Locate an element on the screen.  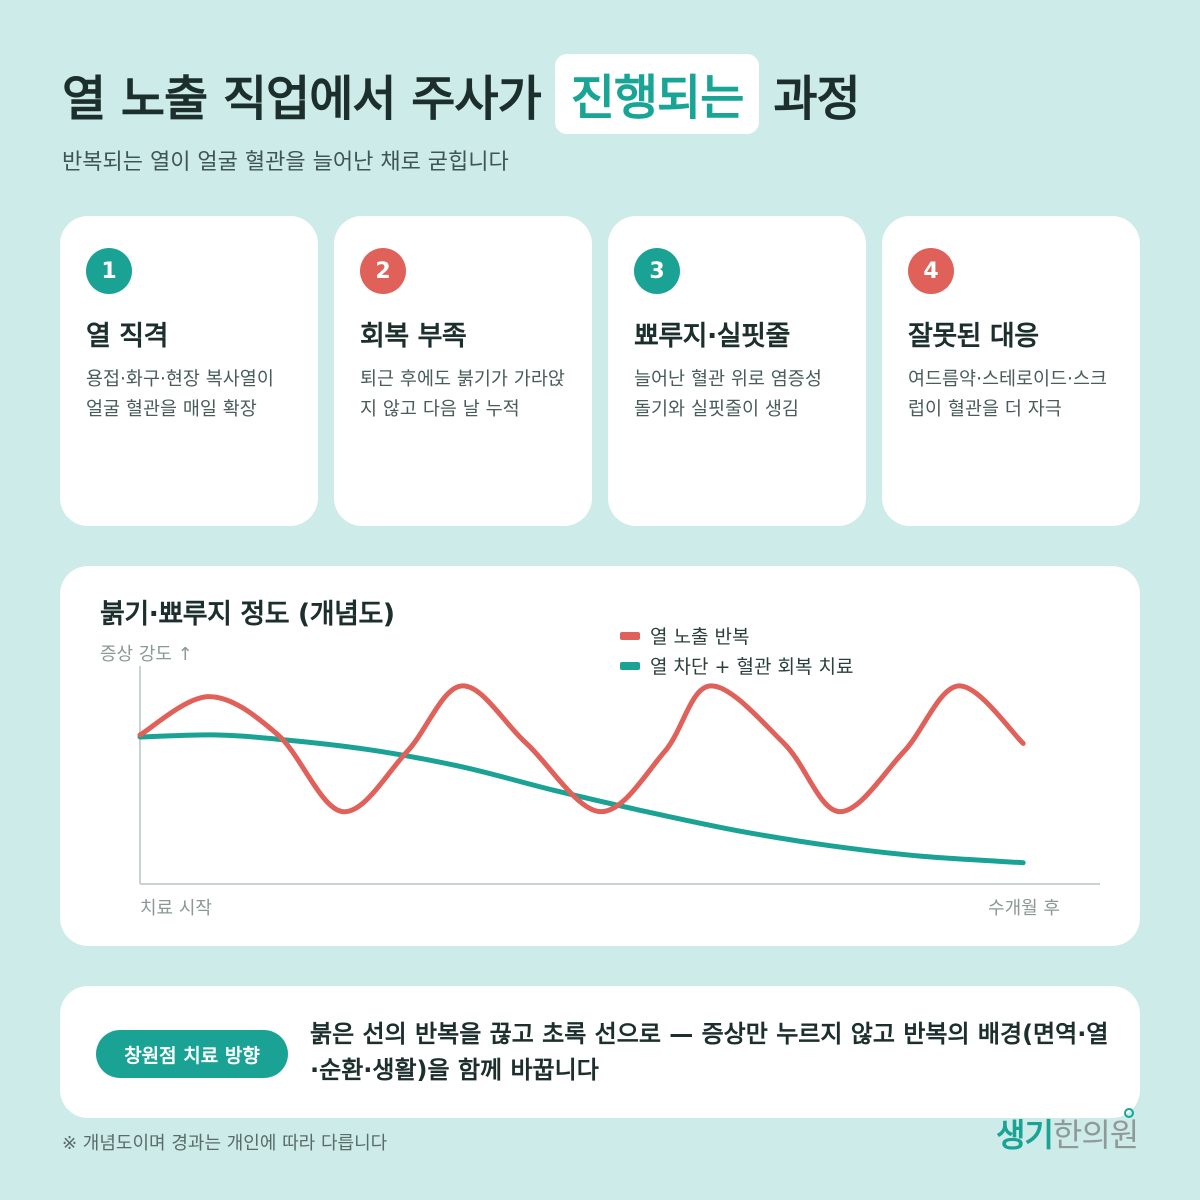
chart-title: 붉기·뾰루지 정도 (개념도) is located at coordinates (247, 614).